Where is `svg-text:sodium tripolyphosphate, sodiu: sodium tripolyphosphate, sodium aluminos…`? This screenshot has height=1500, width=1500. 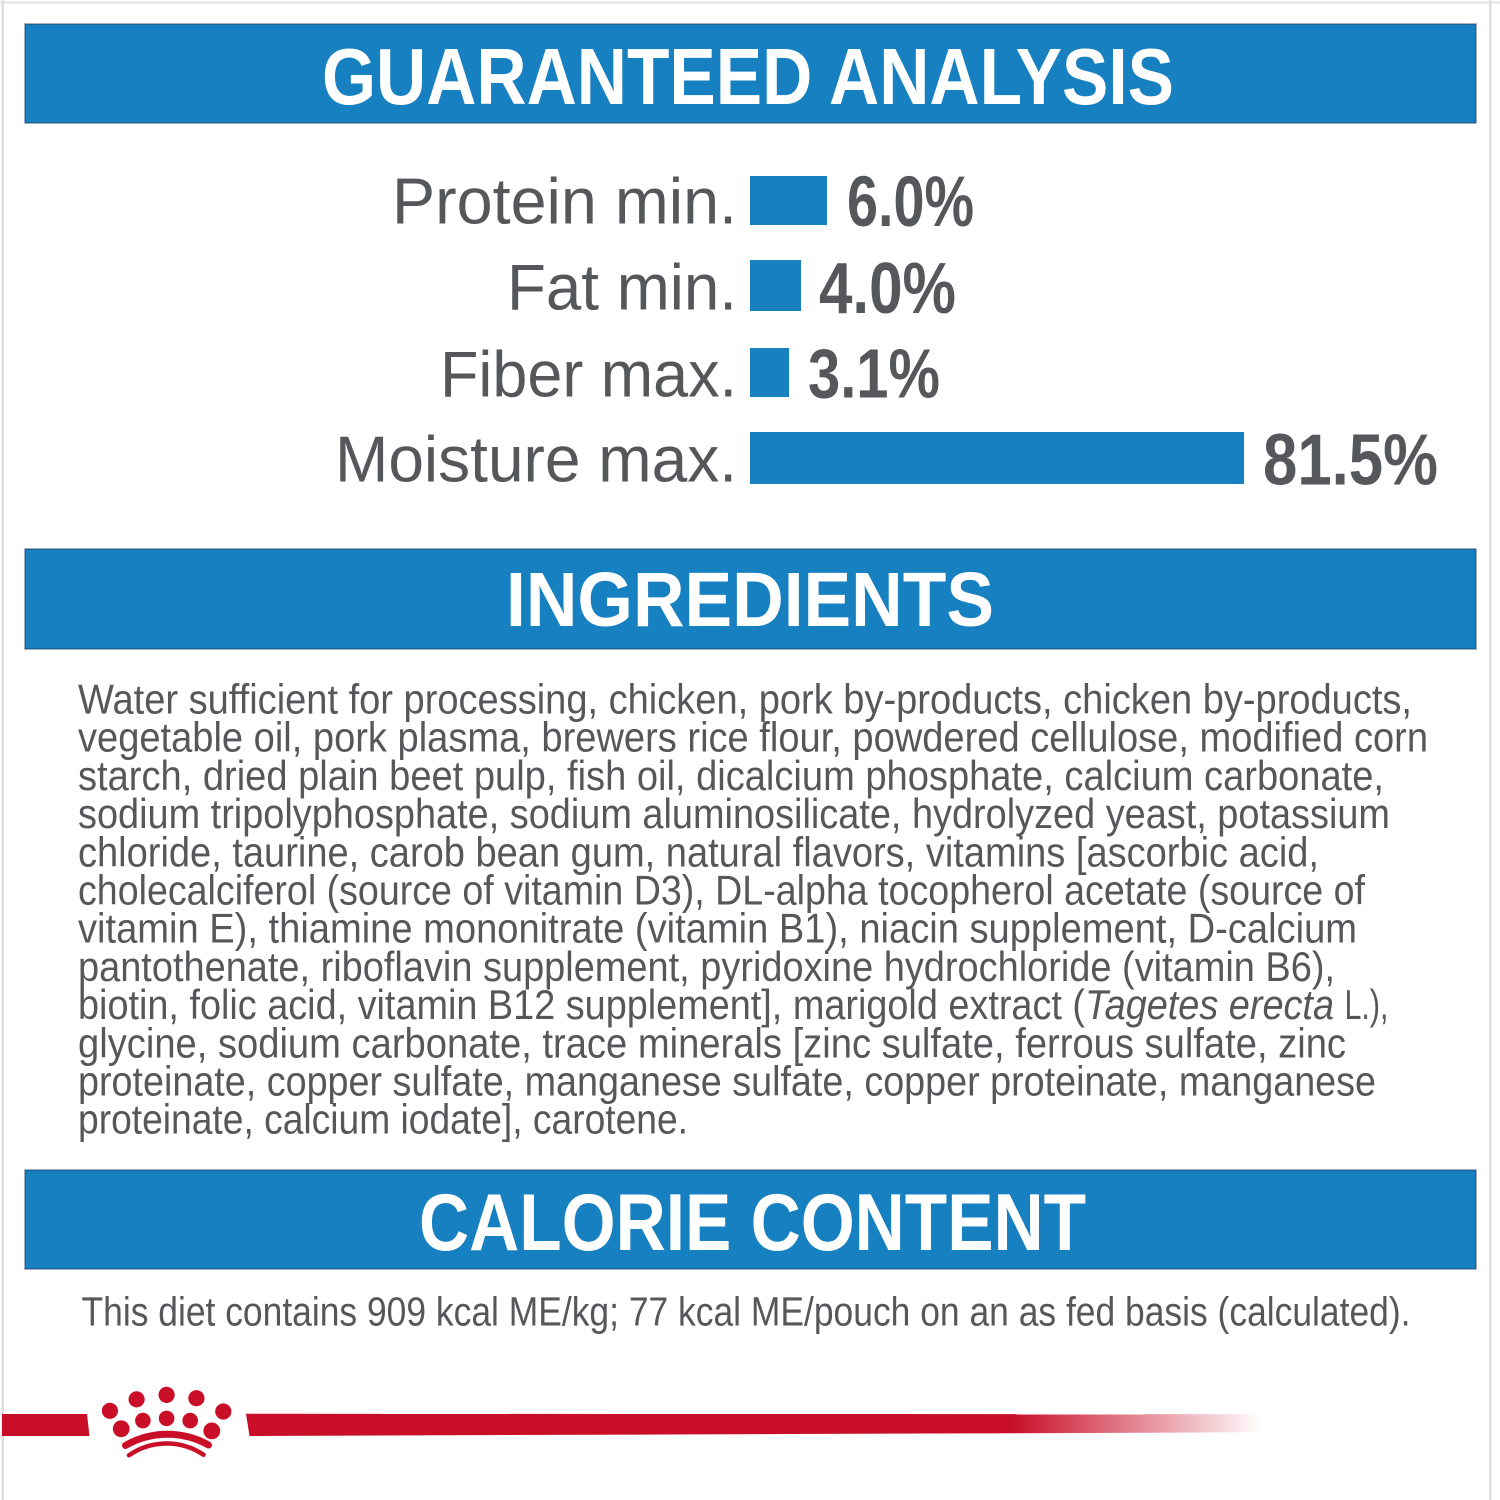 svg-text:sodium tripolyphosphate, sodiu: sodium tripolyphosphate, sodium aluminos… is located at coordinates (734, 813).